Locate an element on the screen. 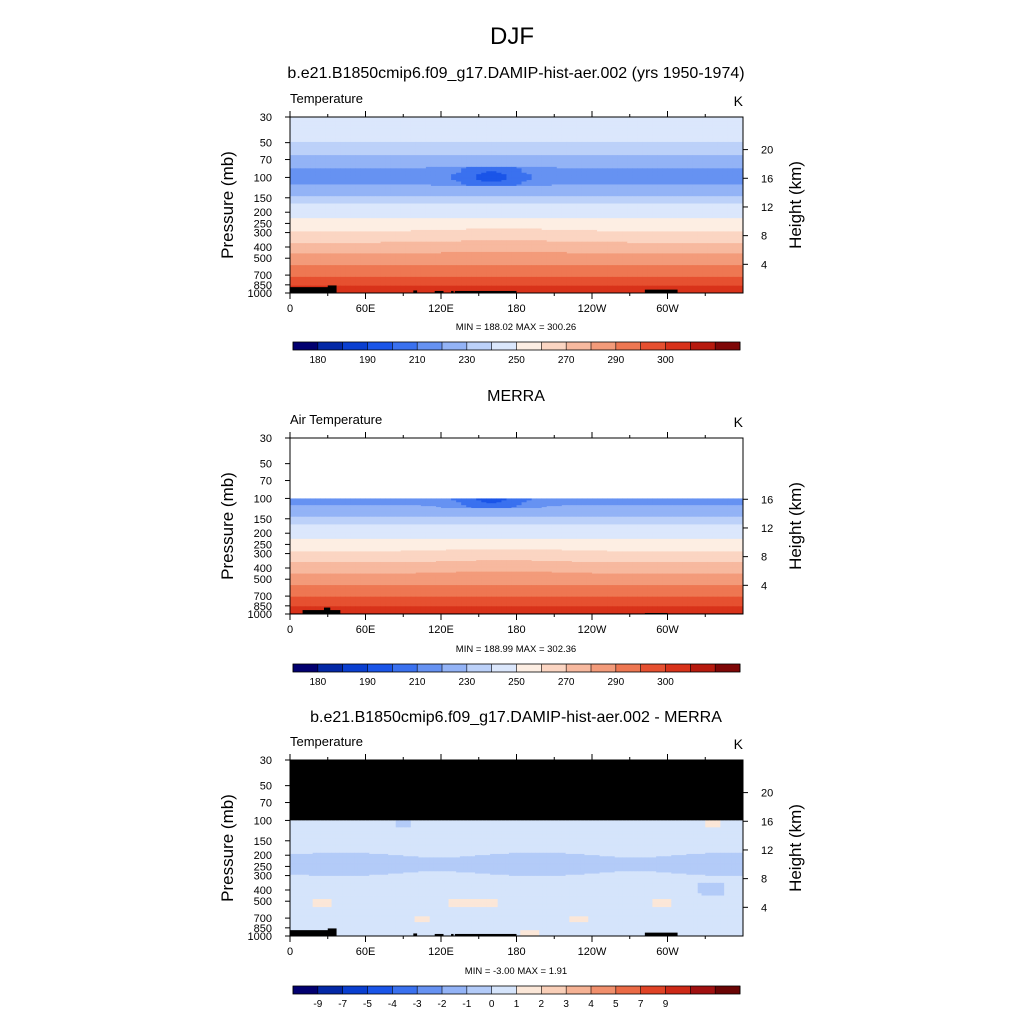 The height and width of the screenshot is (1024, 1024). colorbar-label: 7 is located at coordinates (641, 1004).